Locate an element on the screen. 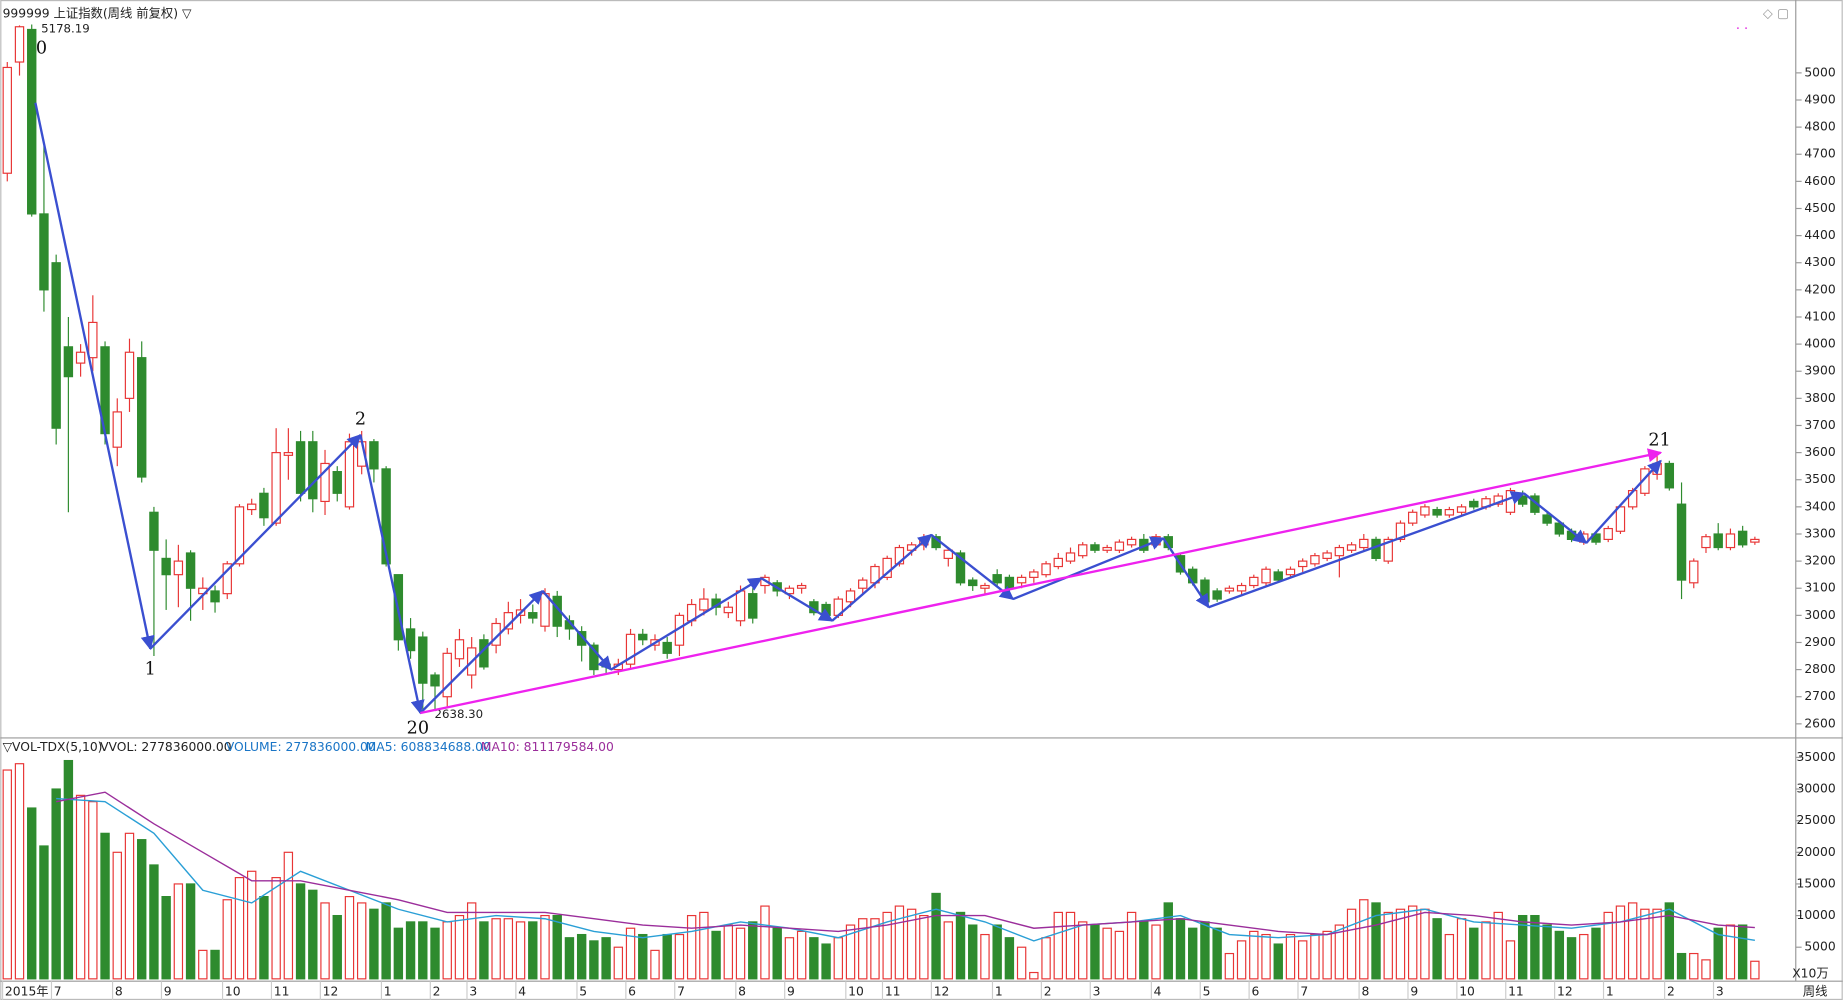  high-label: 5178.19 is located at coordinates (65, 29).